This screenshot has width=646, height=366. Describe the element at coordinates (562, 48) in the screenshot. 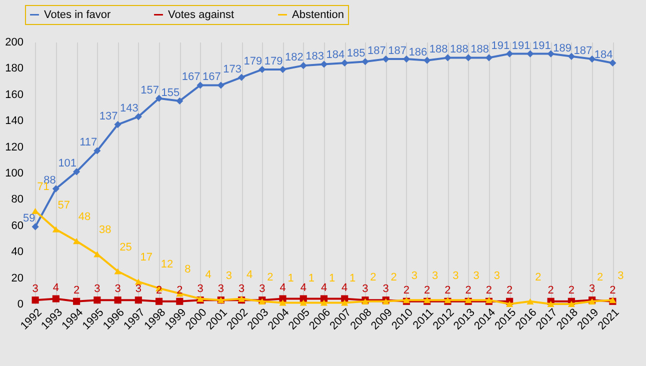

I see `data-label: 189` at that location.